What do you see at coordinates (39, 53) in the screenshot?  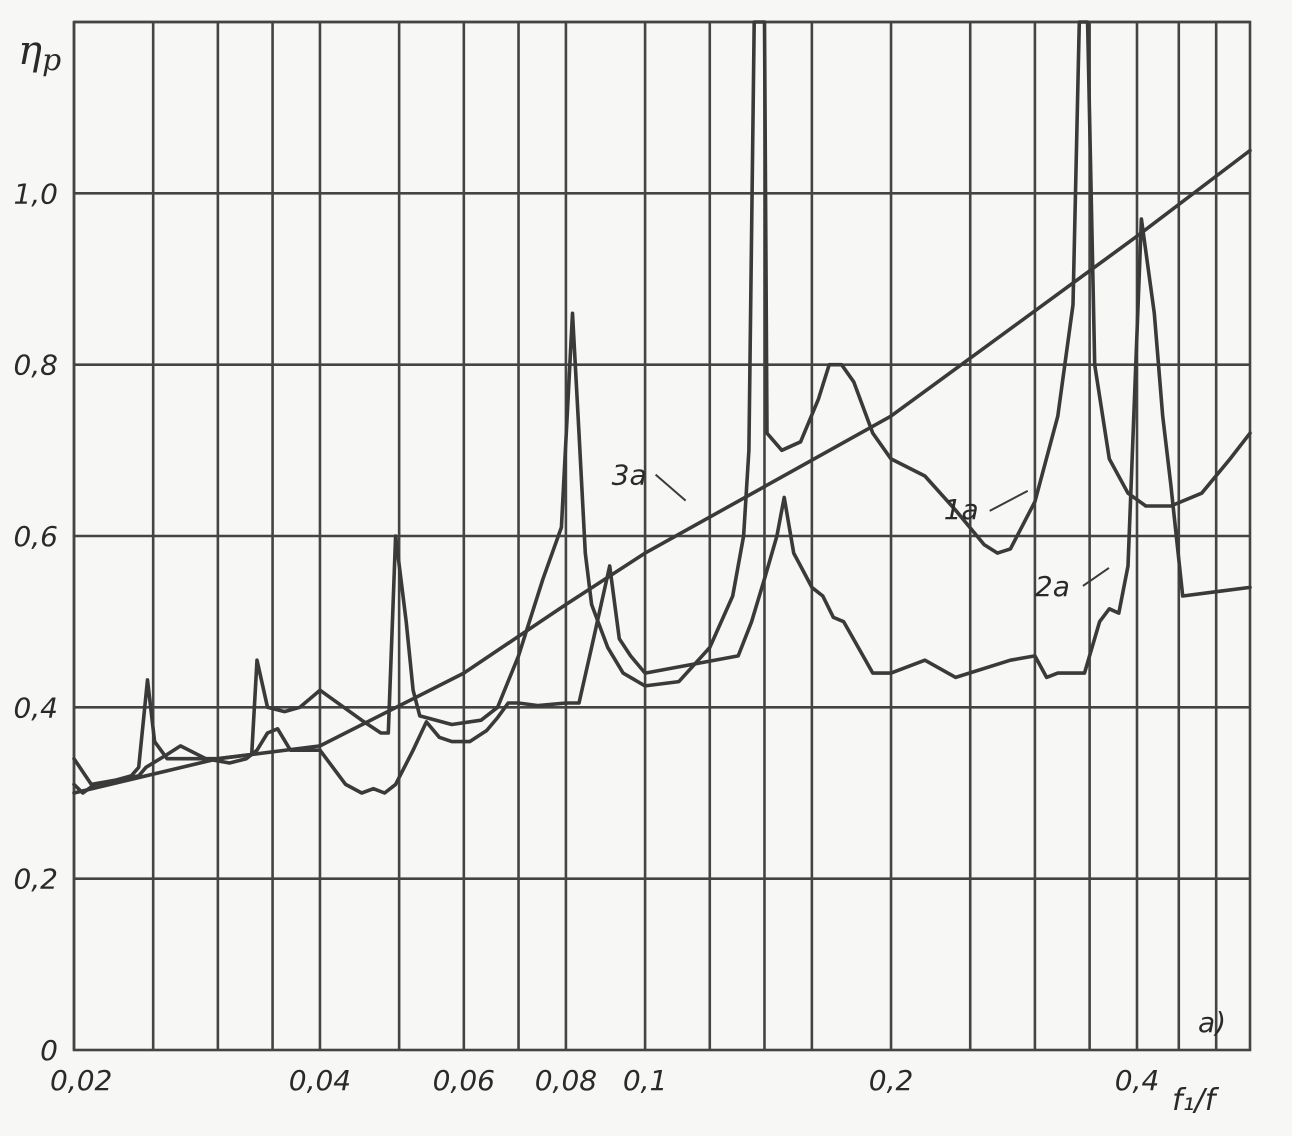 I see `y-axis-label: ηp` at bounding box center [39, 53].